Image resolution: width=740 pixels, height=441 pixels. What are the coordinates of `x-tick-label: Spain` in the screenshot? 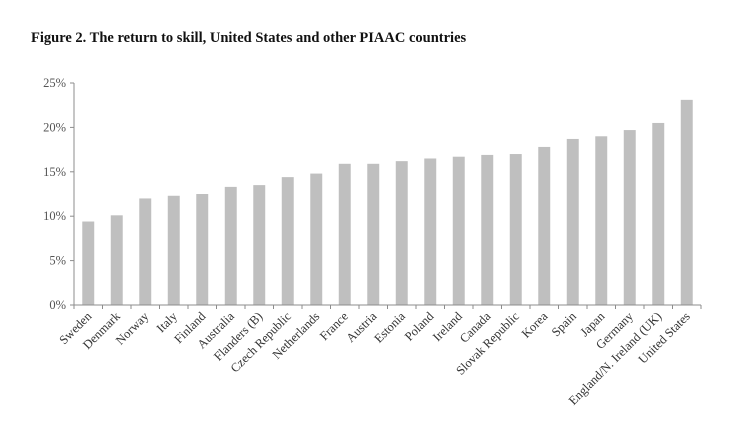 It's located at (564, 324).